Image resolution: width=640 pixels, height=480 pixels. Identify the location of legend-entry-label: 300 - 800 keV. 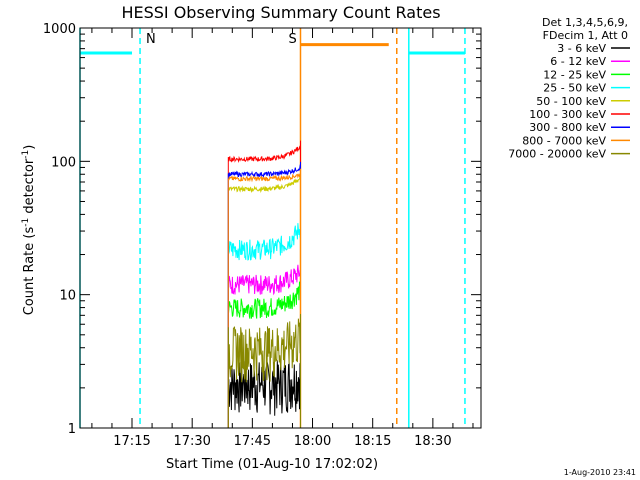
(567, 127).